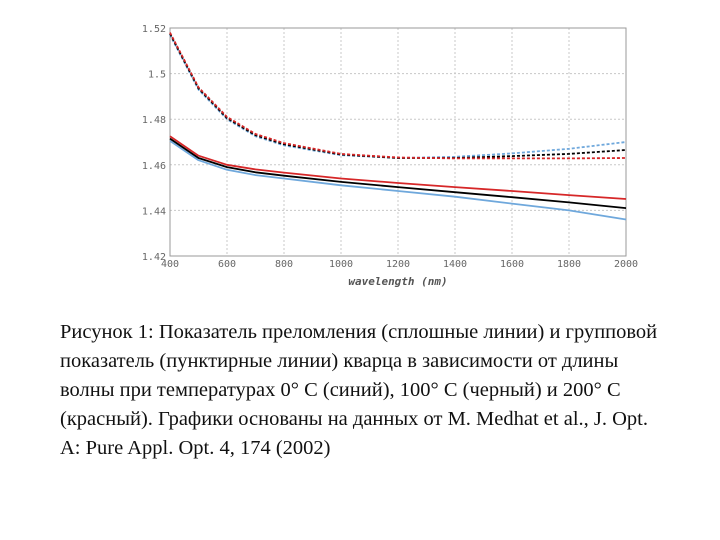 This screenshot has height=540, width=720. Describe the element at coordinates (157, 75) in the screenshot. I see `y-tick-label: 1.5` at that location.